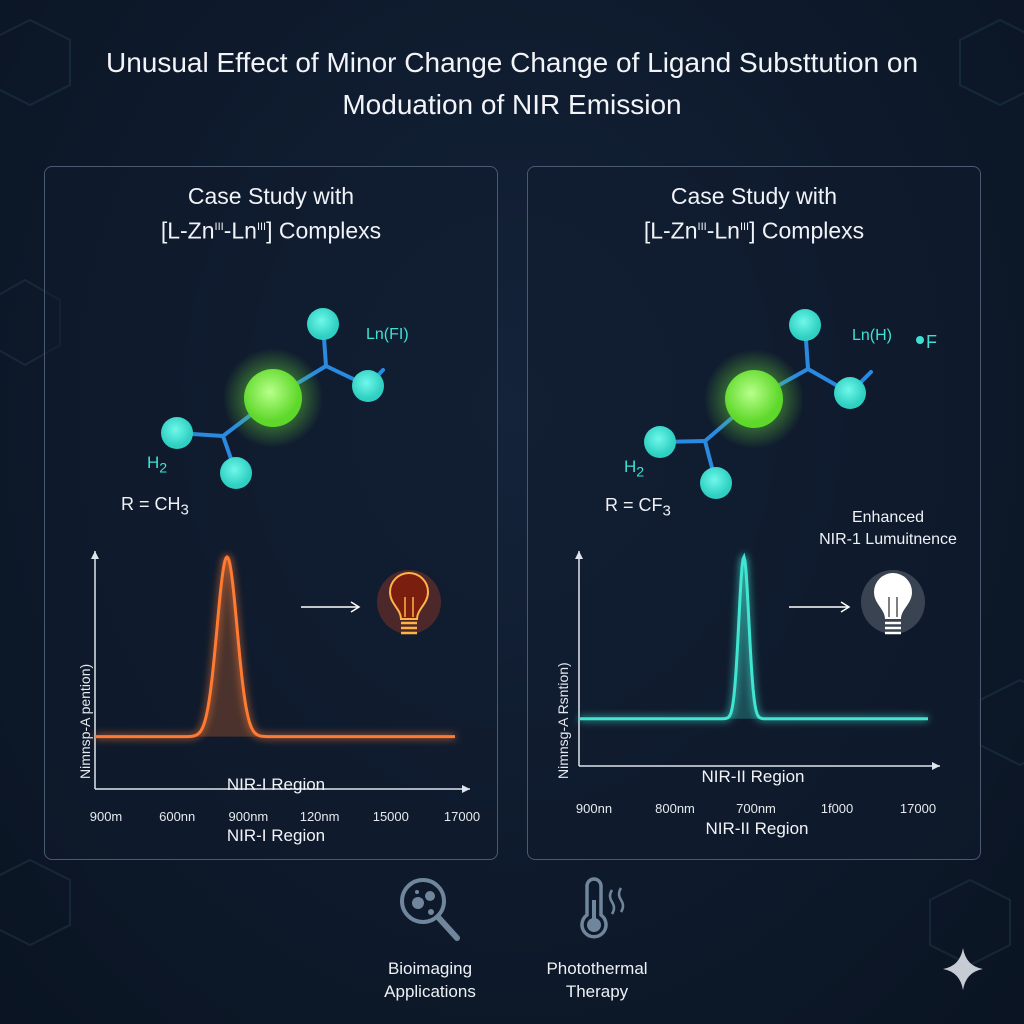  Describe the element at coordinates (430, 968) in the screenshot. I see `app-line-1: Bioimaging` at that location.